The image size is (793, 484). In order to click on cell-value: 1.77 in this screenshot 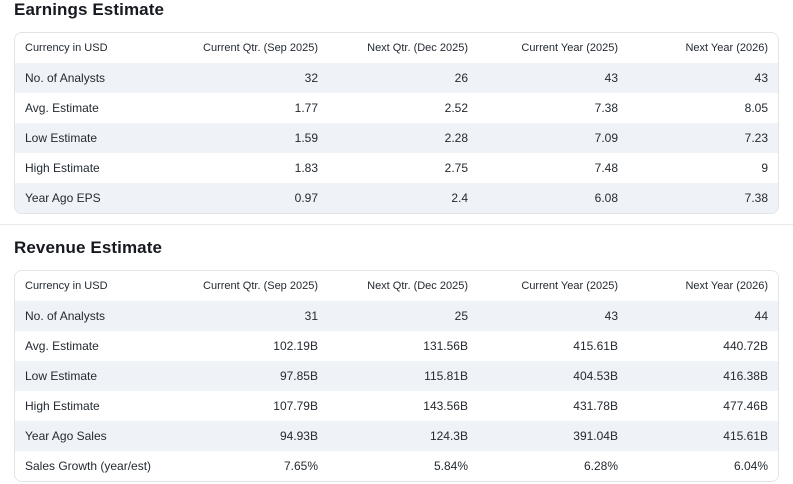, I will do `click(306, 108)`.